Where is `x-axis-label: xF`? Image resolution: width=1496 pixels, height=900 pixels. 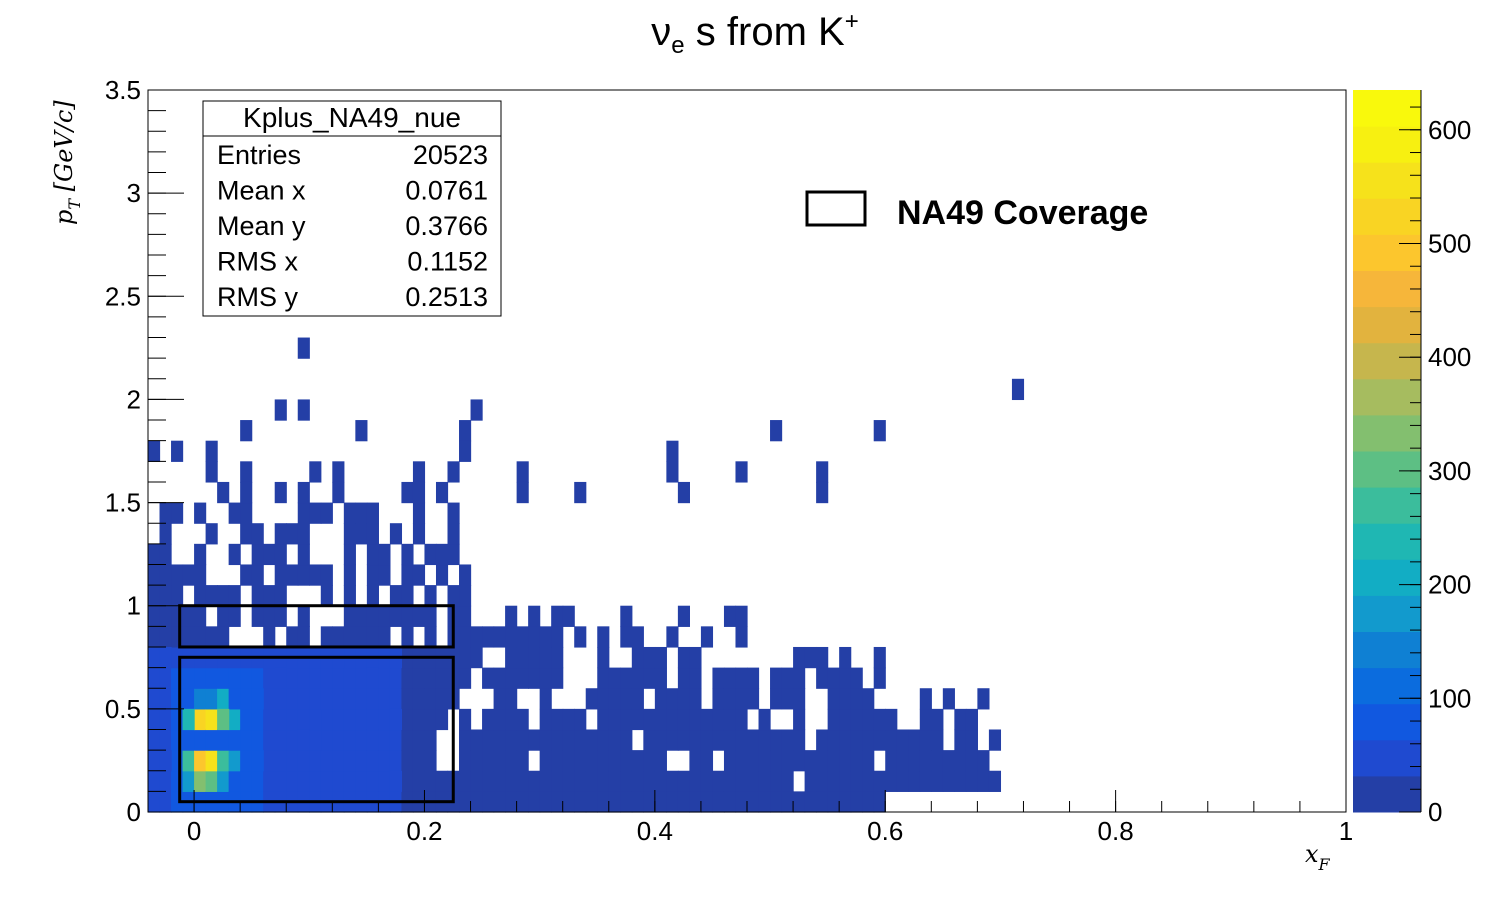 x-axis-label: xF is located at coordinates (1318, 857).